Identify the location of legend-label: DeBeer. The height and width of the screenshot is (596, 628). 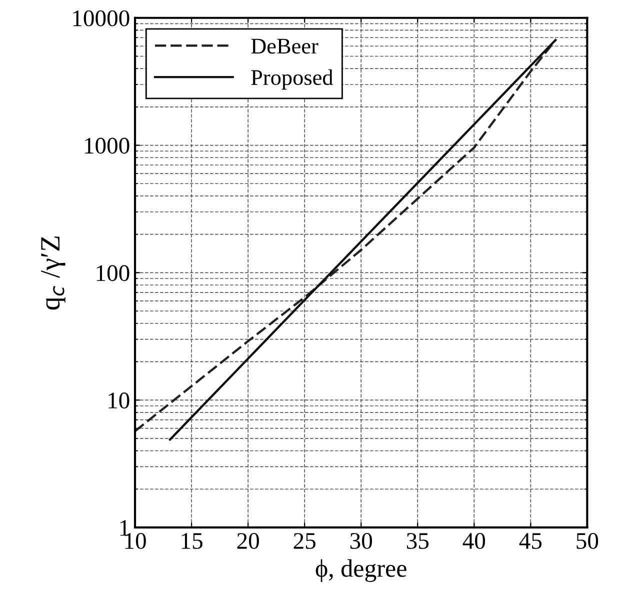
(284, 46).